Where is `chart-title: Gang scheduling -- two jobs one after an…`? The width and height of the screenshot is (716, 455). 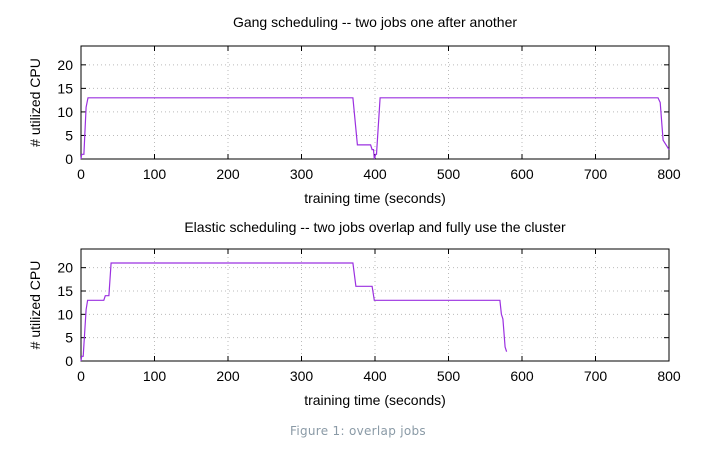 chart-title: Gang scheduling -- two jobs one after an… is located at coordinates (375, 22).